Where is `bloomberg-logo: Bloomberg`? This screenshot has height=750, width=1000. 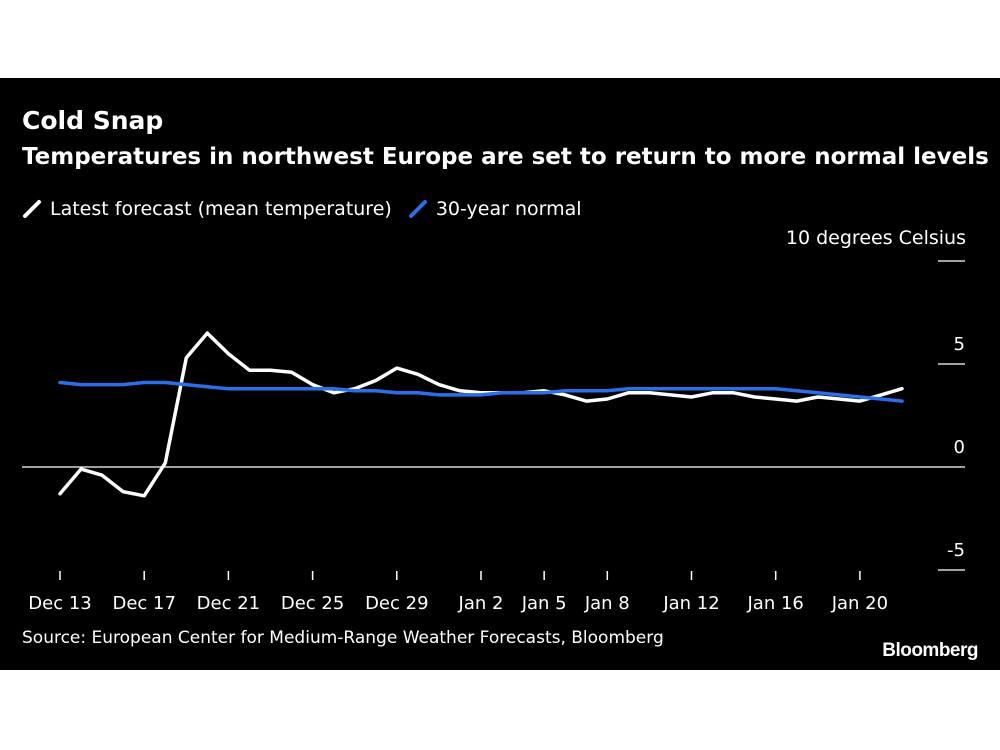
bloomberg-logo: Bloomberg is located at coordinates (930, 650).